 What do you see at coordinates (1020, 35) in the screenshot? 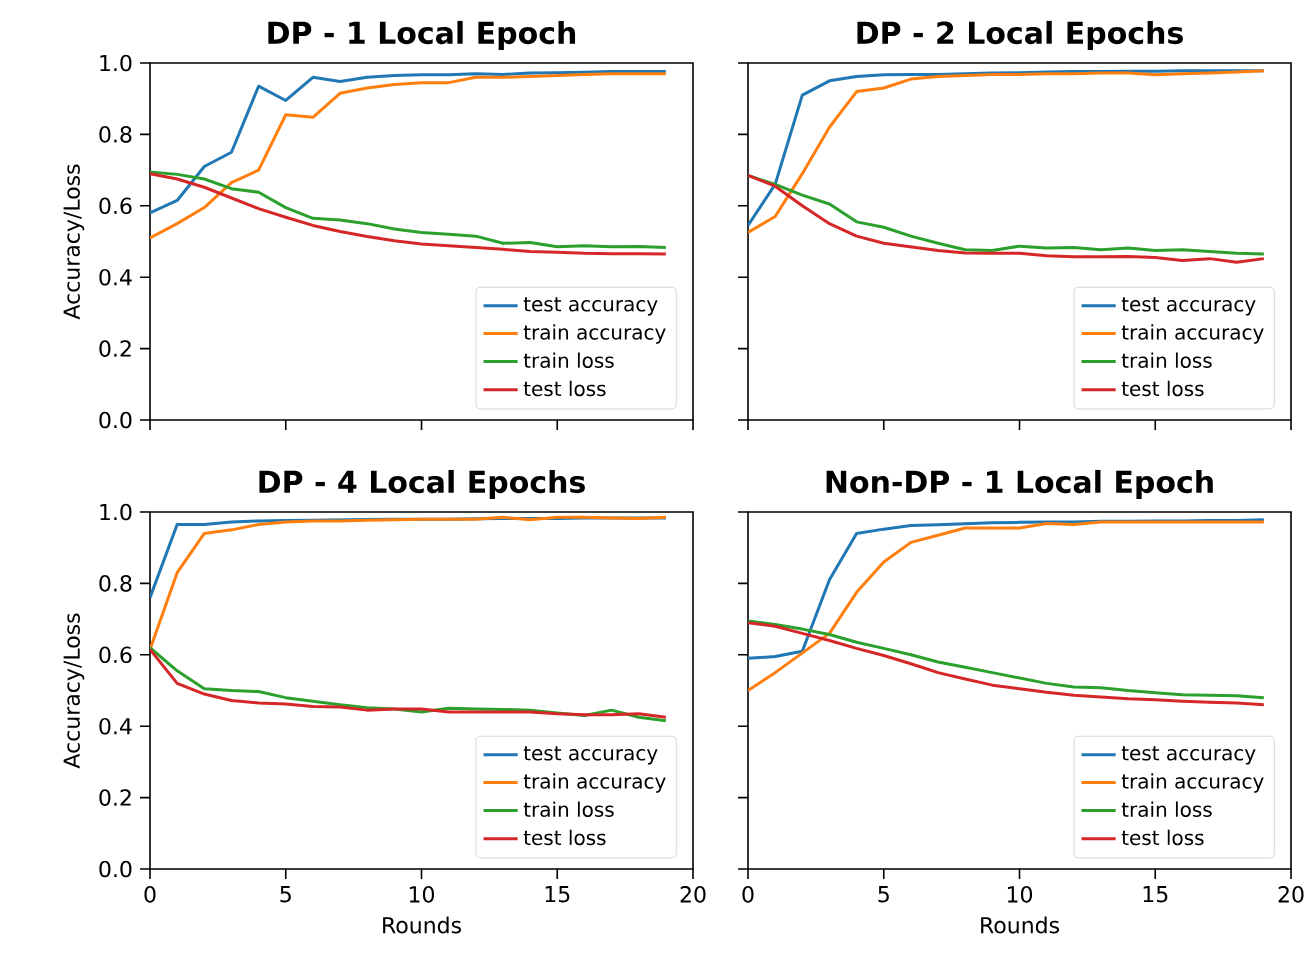
I see `chart-title: DP - 2 Local Epochs` at bounding box center [1020, 35].